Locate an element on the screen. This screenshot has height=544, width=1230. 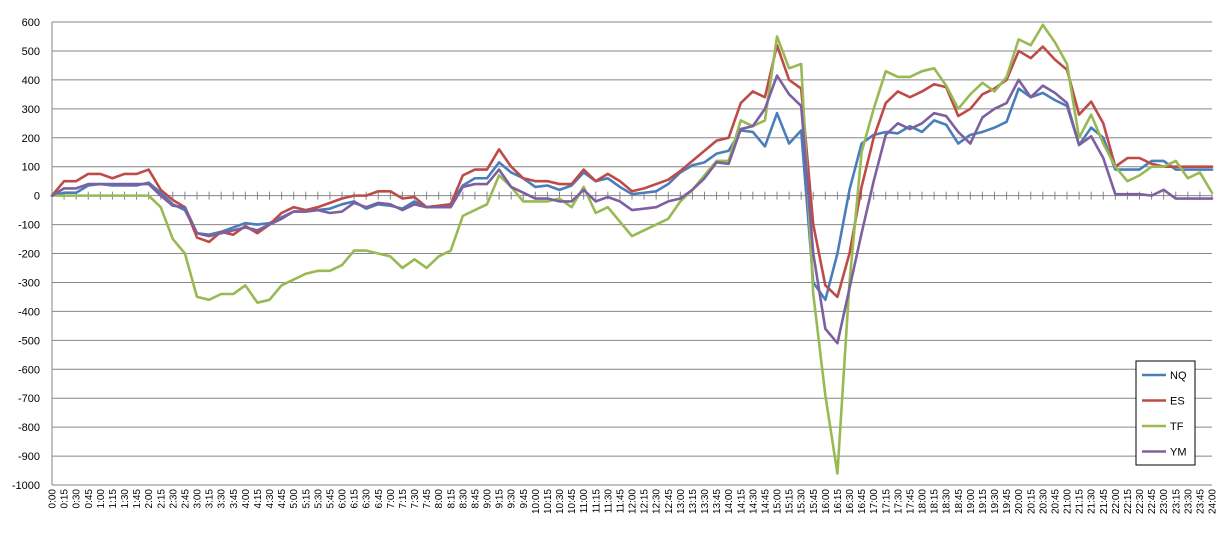
x-tick-label: 15:45 is located at coordinates (814, 501).